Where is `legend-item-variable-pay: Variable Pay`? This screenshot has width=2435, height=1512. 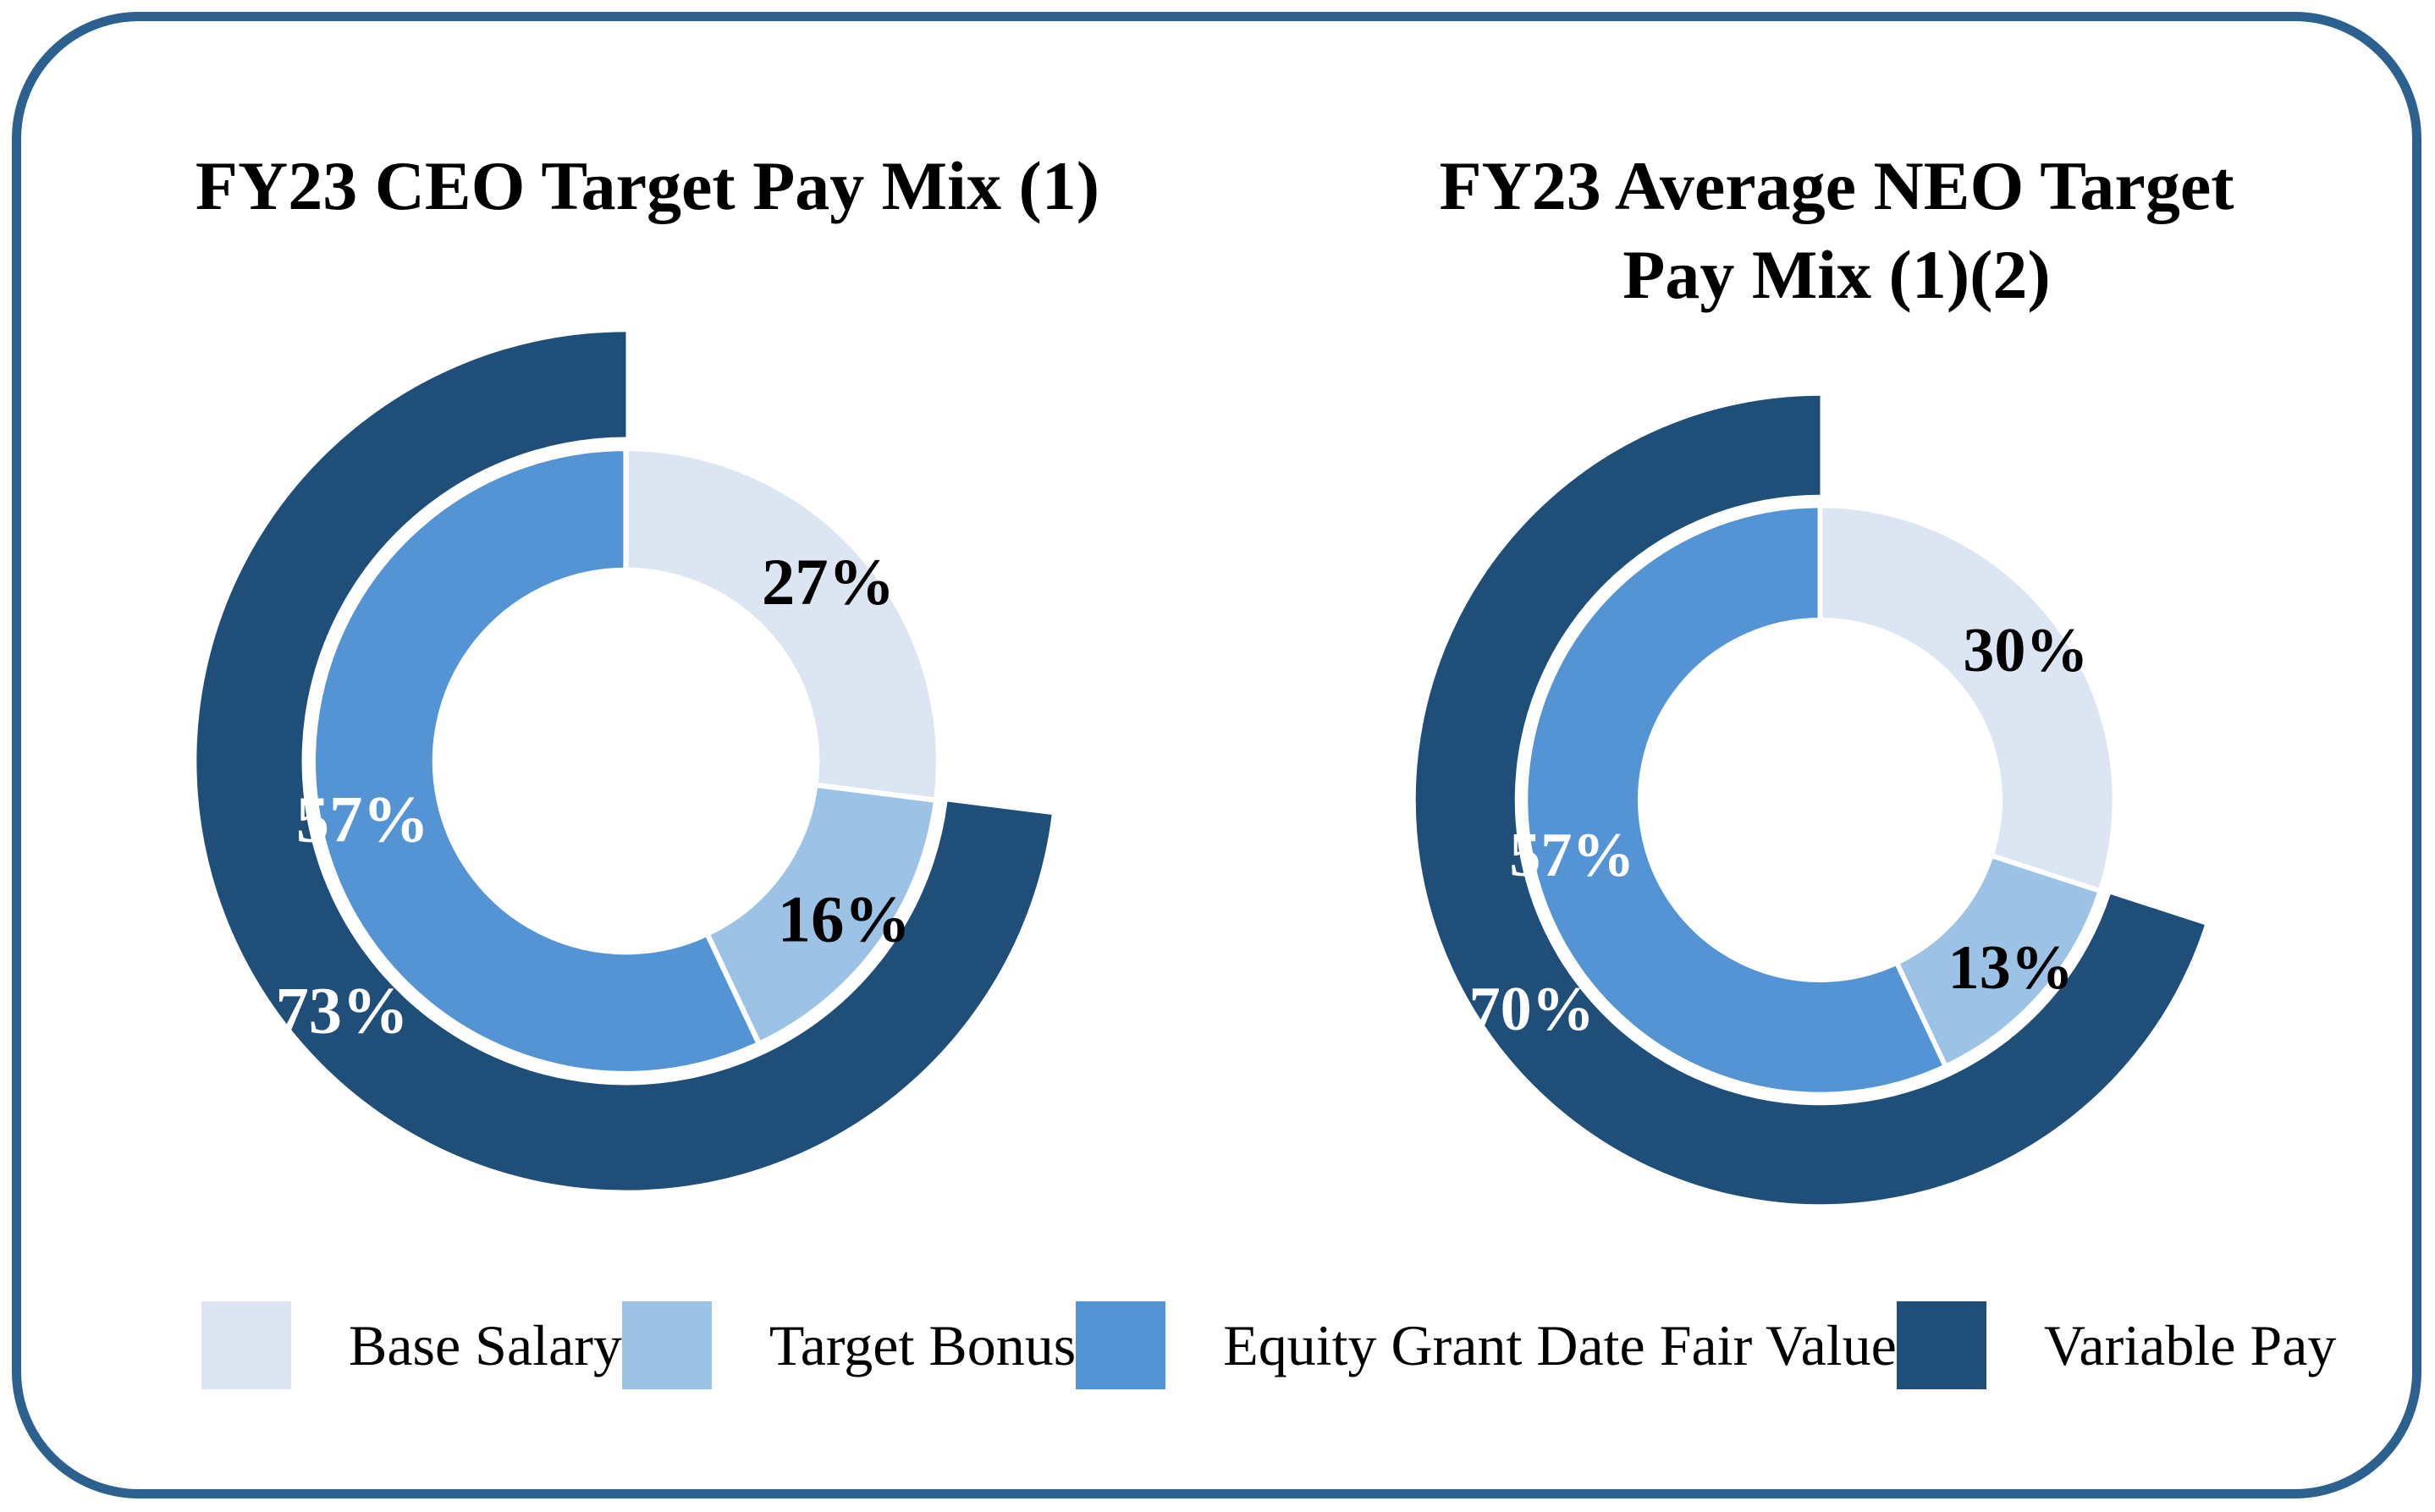
legend-item-variable-pay: Variable Pay is located at coordinates (2116, 1345).